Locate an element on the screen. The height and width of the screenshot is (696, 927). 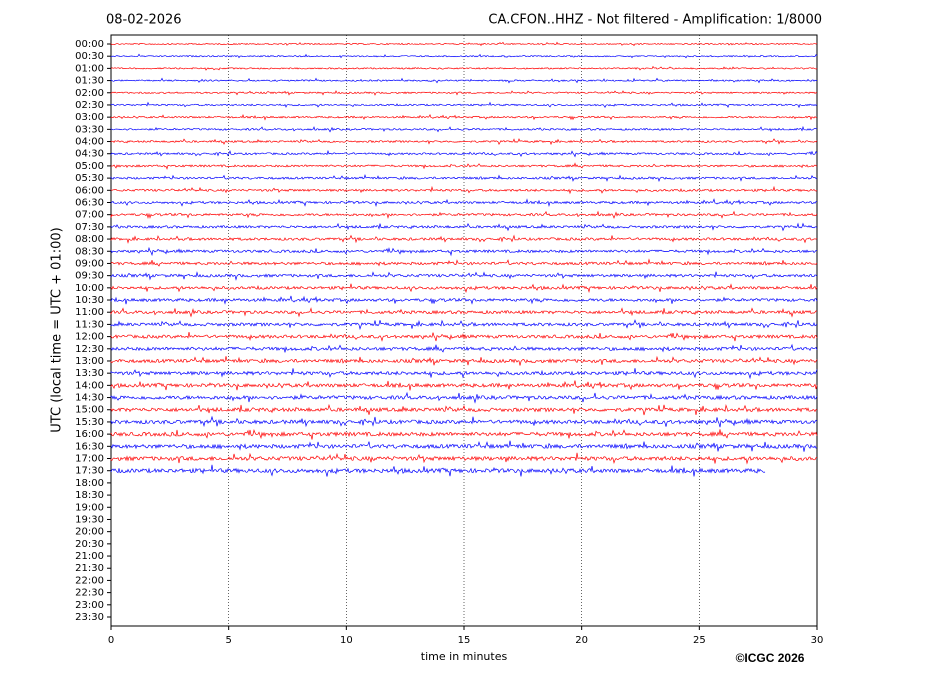
y-tick-label: 07:00 is located at coordinates (89, 215).